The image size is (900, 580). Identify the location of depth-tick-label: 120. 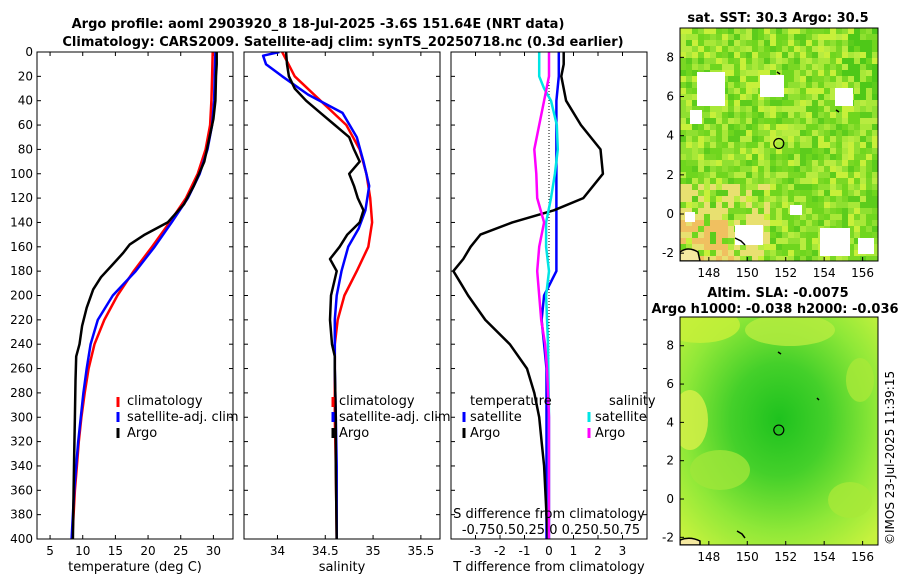
(21, 198).